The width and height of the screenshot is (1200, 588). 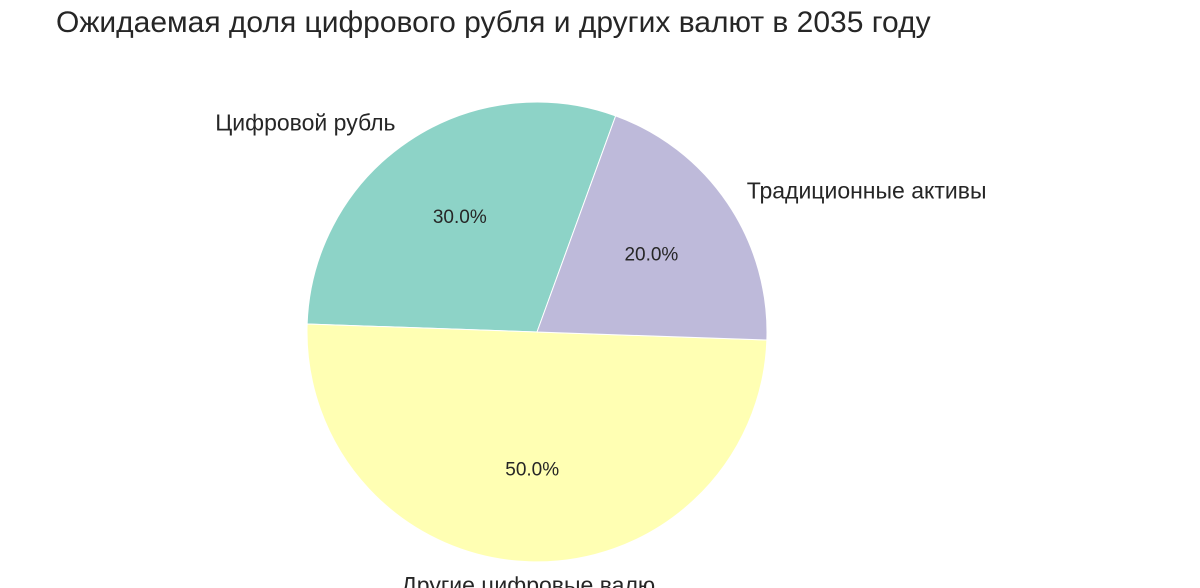 I want to click on slice-percent-label: 20.0%, so click(x=651, y=254).